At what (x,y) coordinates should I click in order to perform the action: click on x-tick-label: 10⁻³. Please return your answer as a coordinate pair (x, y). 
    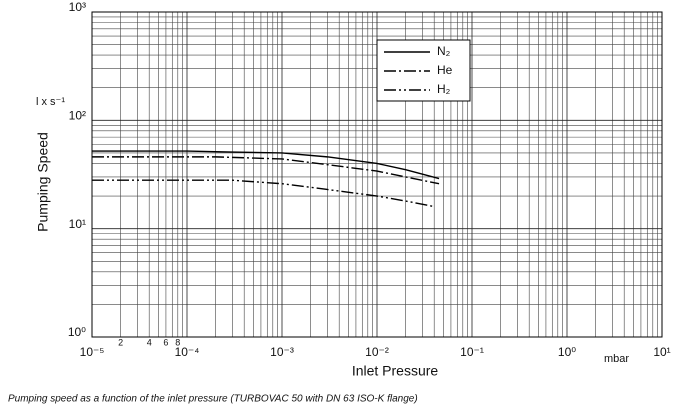
    Looking at the image, I should click on (282, 352).